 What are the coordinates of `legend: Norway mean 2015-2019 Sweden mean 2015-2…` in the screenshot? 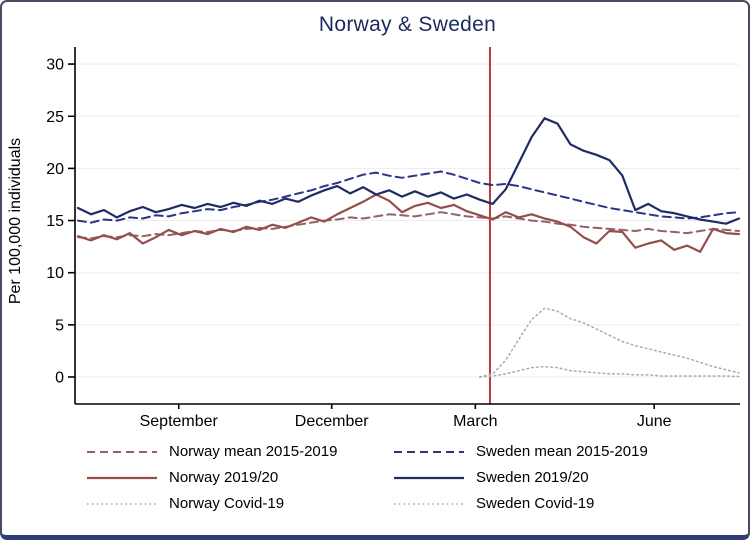 It's located at (367, 477).